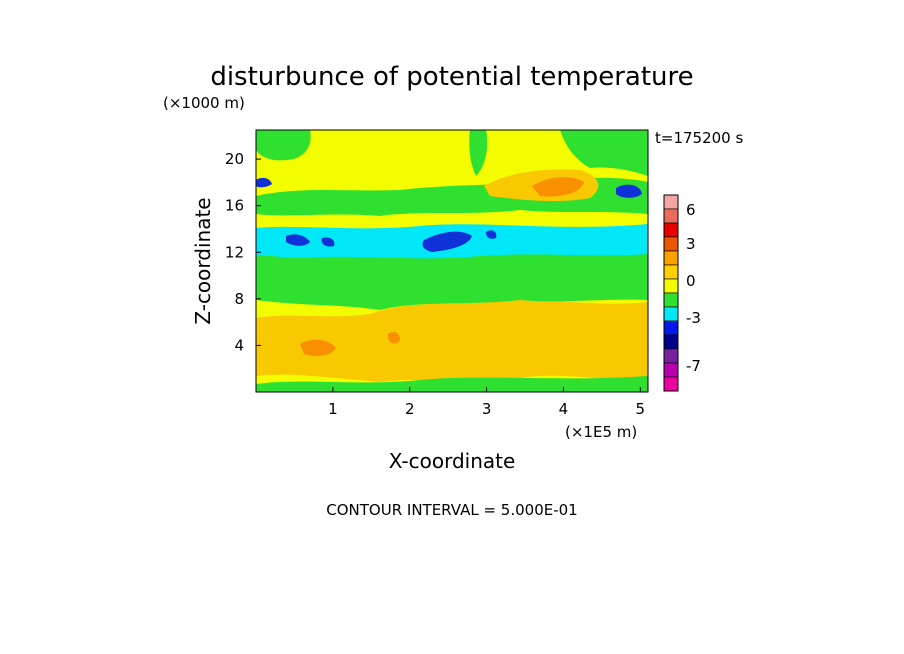 This screenshot has width=904, height=654. Describe the element at coordinates (691, 210) in the screenshot. I see `colorbar-label: 6` at that location.